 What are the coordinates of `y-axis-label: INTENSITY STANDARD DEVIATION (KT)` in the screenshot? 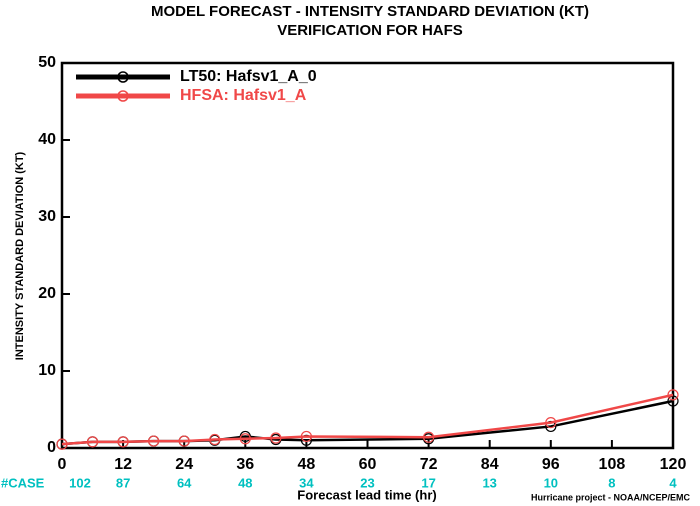 It's located at (20, 255).